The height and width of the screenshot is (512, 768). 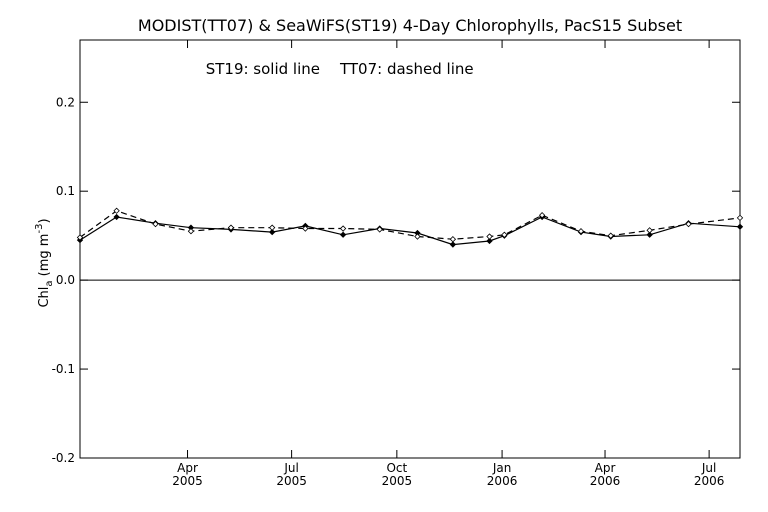 What do you see at coordinates (65, 280) in the screenshot?
I see `y-tick-label: 0.0` at bounding box center [65, 280].